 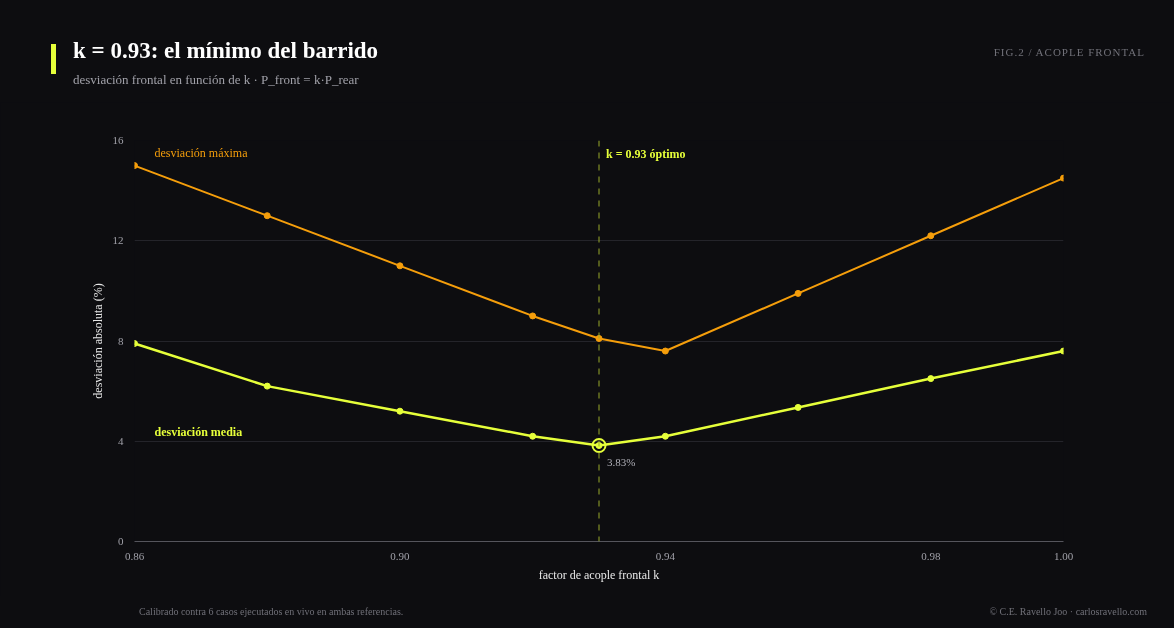 I want to click on y-tick-label: 8, so click(x=121, y=340).